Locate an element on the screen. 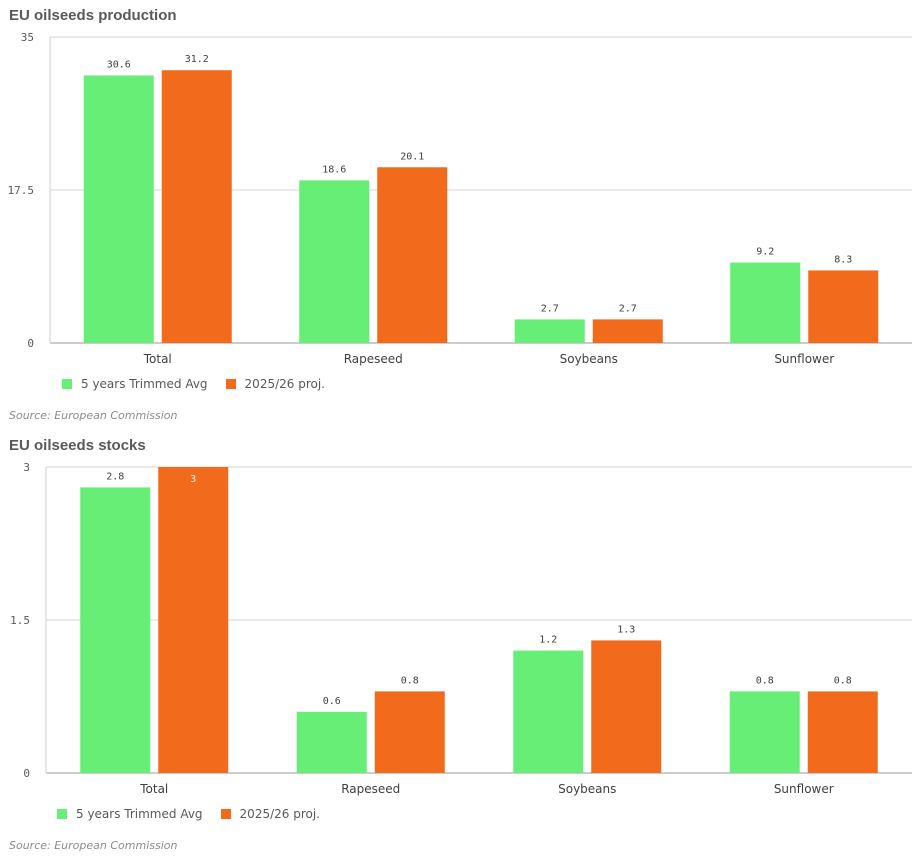  data-label: 20.1 is located at coordinates (412, 156).